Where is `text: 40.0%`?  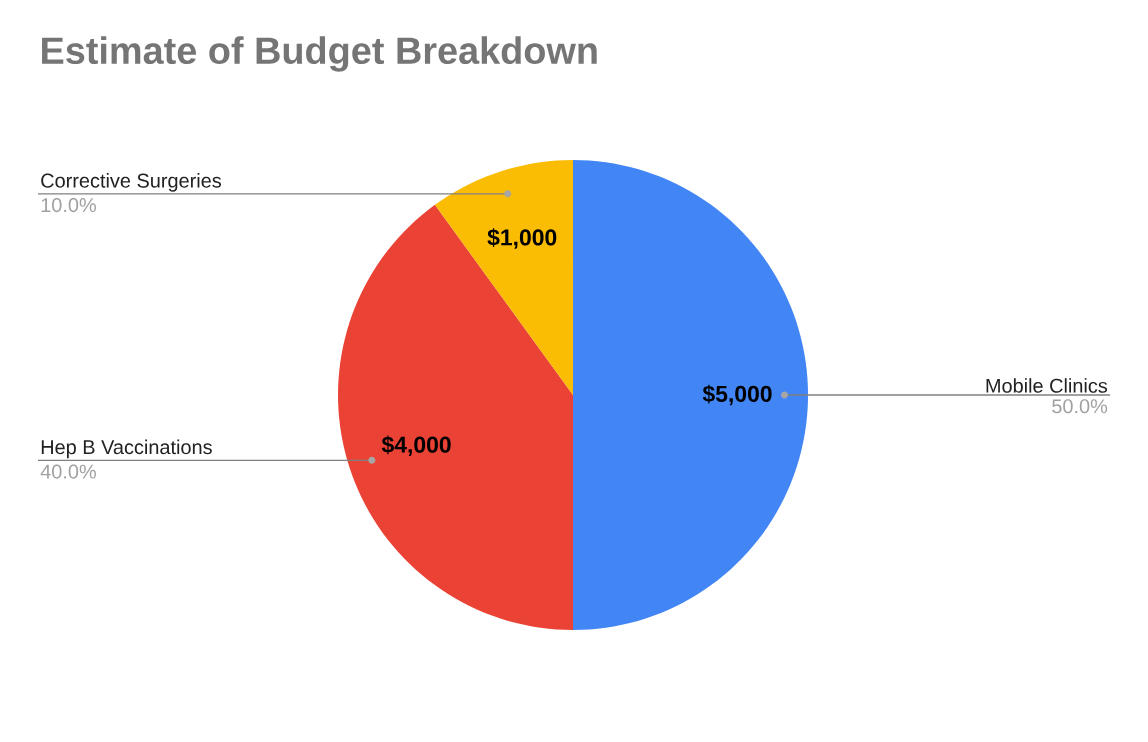 text: 40.0% is located at coordinates (68, 471).